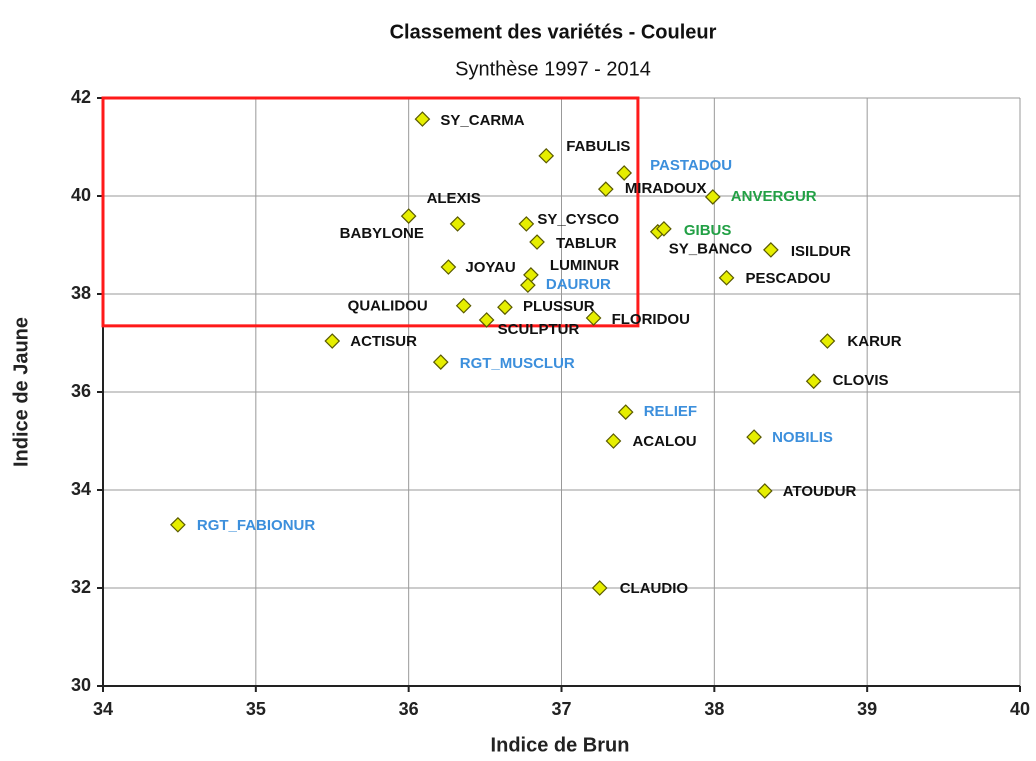  Describe the element at coordinates (586, 243) in the screenshot. I see `point-label: TABLUR` at that location.